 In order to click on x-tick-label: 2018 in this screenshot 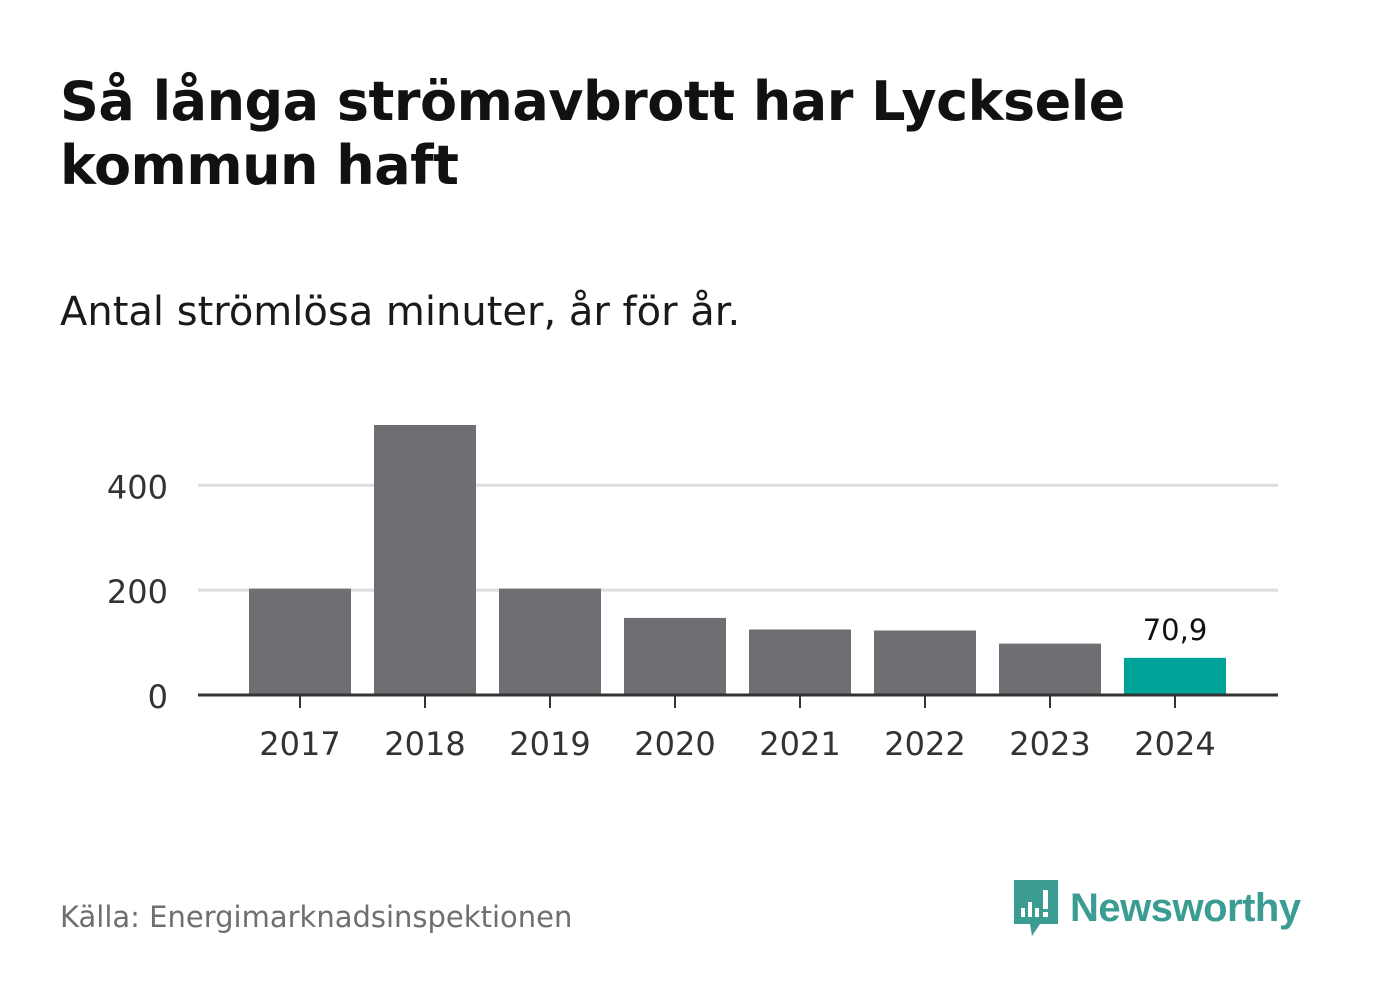, I will do `click(424, 744)`.